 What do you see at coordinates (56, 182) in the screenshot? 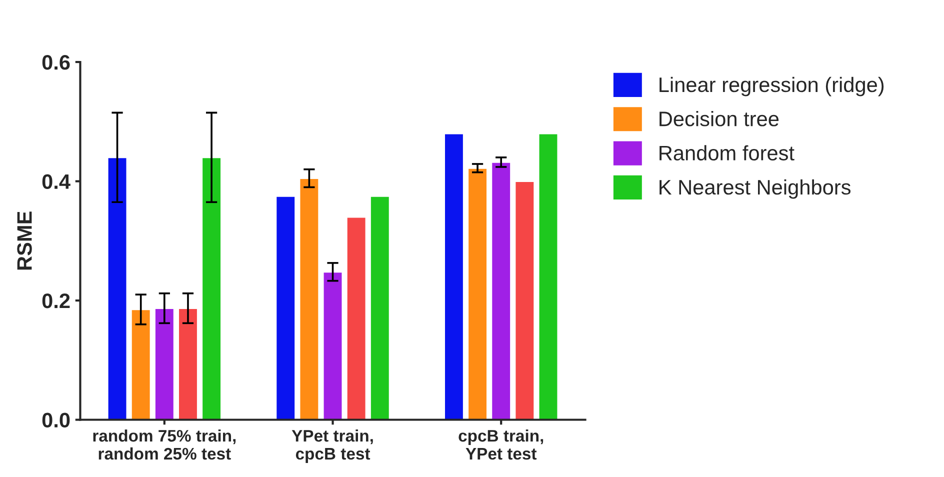
I see `y-tick-label: 0.4` at bounding box center [56, 182].